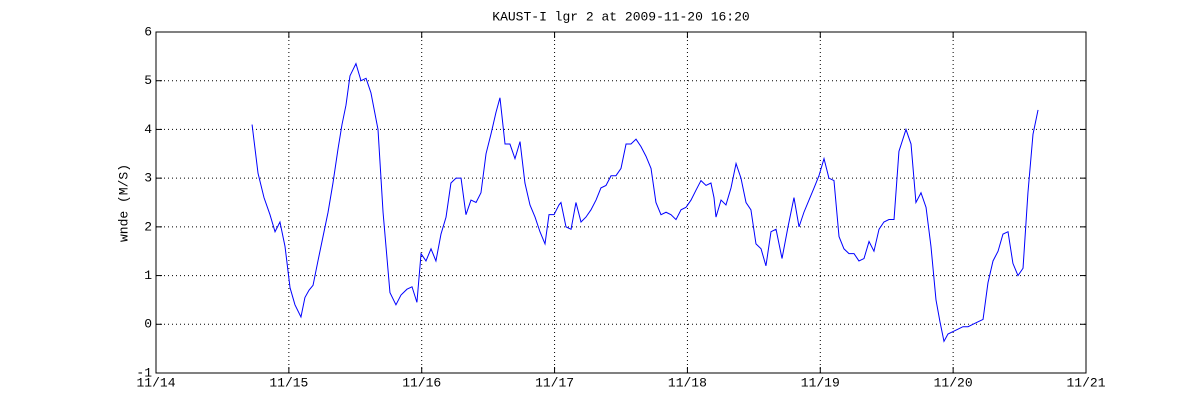 The image size is (1200, 420). Describe the element at coordinates (620, 16) in the screenshot. I see `chart-title: KAUST-I lgr 2 at 2009-11-20 16:20` at that location.